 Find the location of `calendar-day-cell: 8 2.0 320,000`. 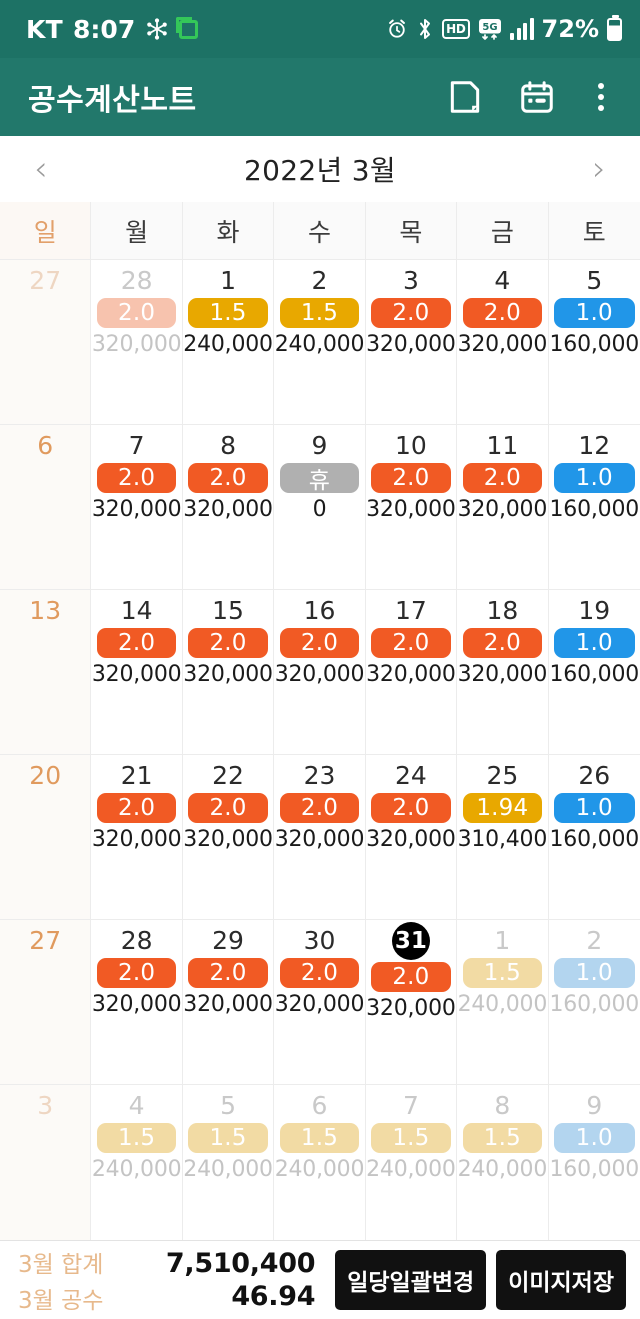

calendar-day-cell: 8 2.0 320,000 is located at coordinates (228, 507).